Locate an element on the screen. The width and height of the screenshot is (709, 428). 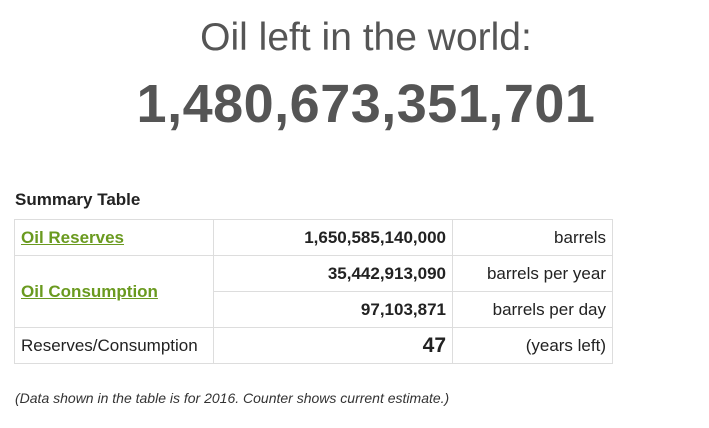
oil-left-counter: 1,480,673,351,701 is located at coordinates (366, 104).